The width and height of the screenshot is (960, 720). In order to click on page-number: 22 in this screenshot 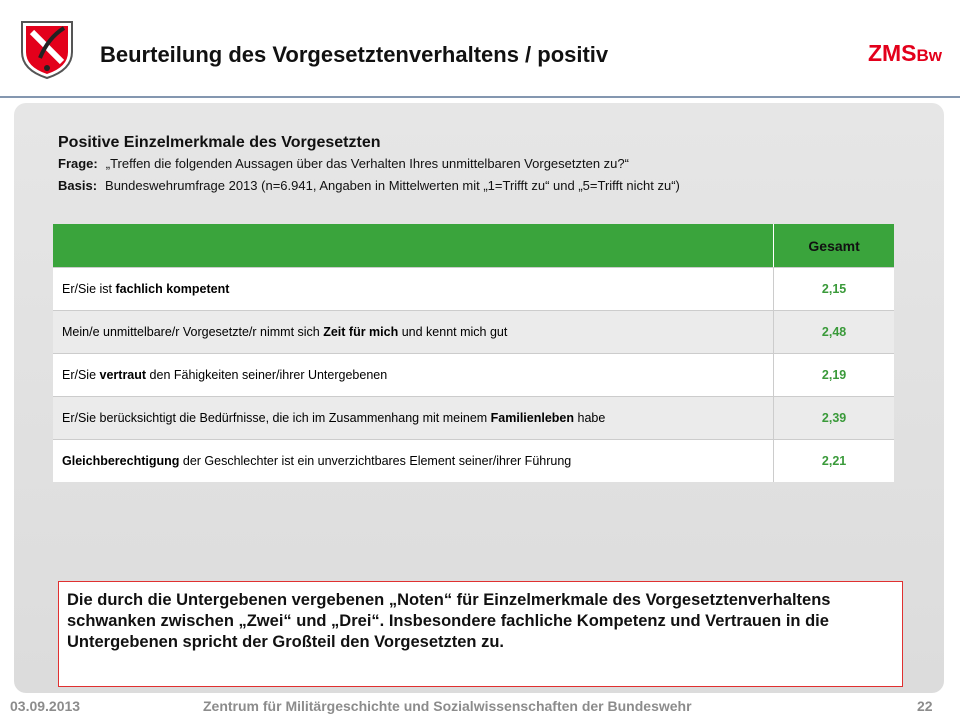, I will do `click(925, 706)`.